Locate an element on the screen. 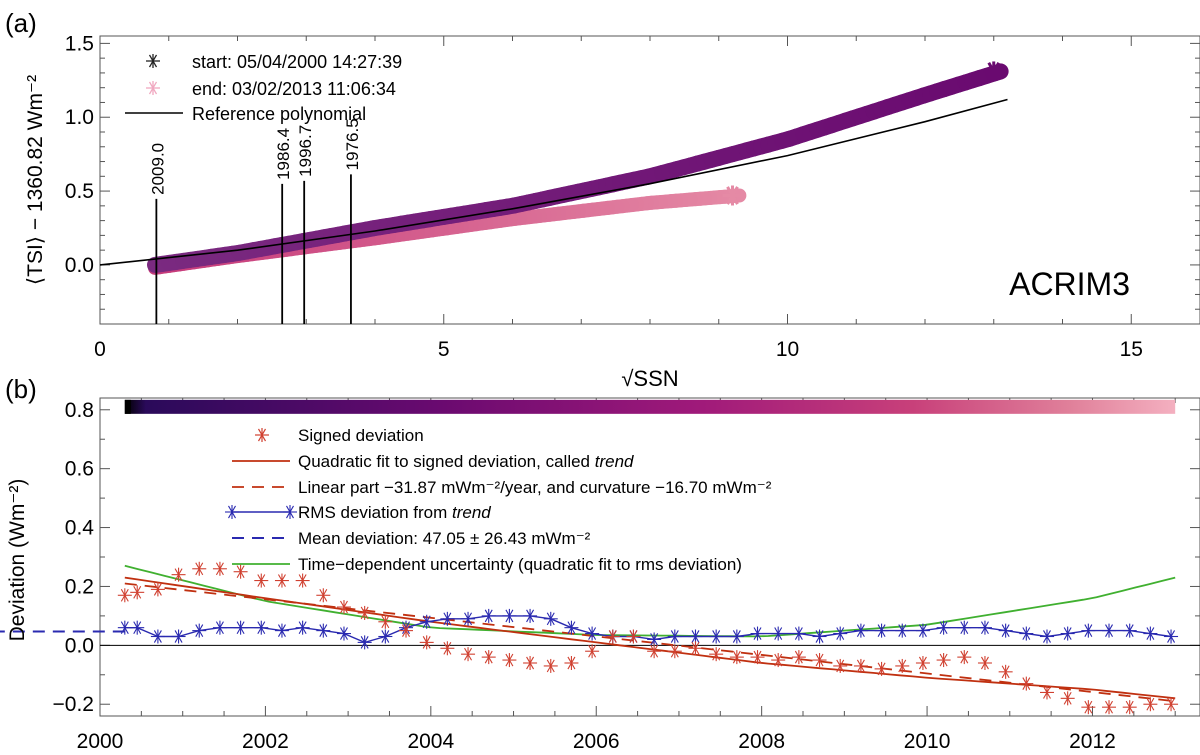 The image size is (1200, 755). panel-b-label: (b) is located at coordinates (21, 389).